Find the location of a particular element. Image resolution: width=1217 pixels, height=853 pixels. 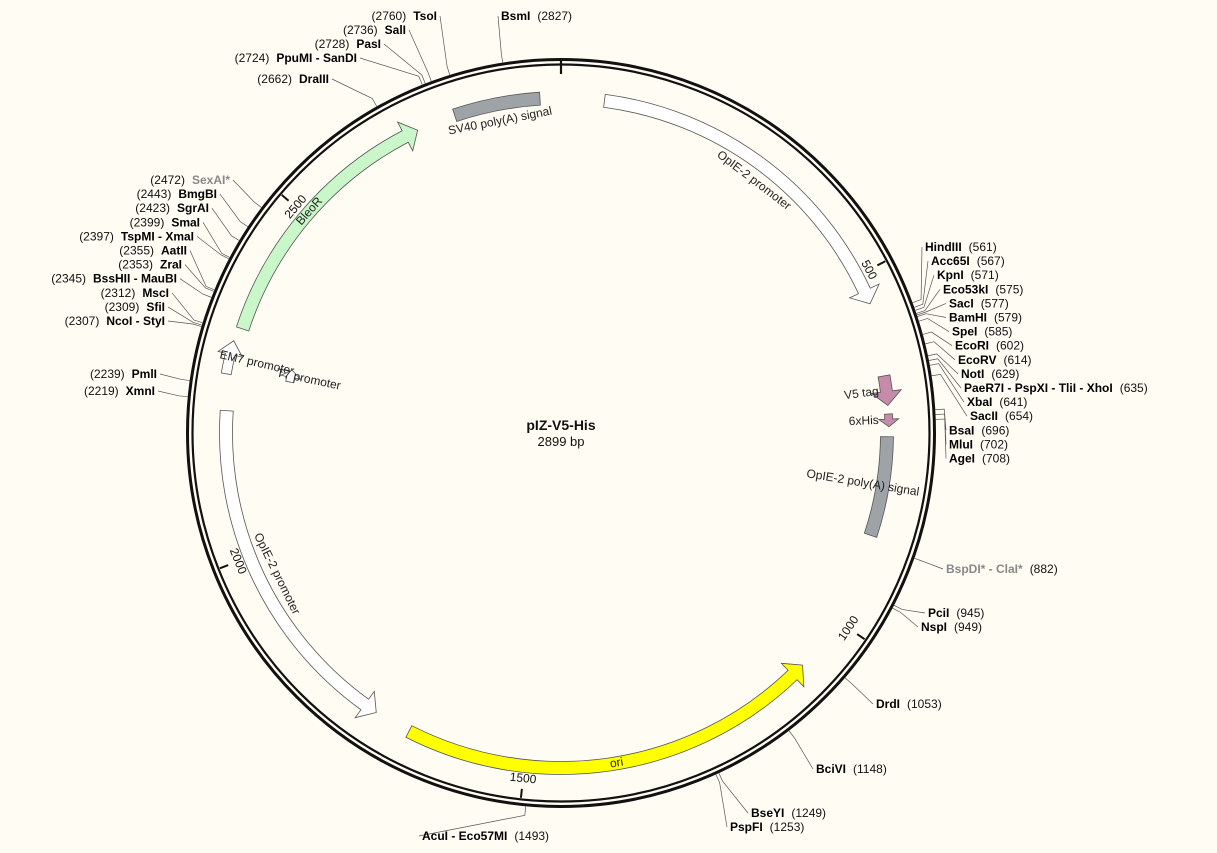

leader-mlui is located at coordinates (941, 429).